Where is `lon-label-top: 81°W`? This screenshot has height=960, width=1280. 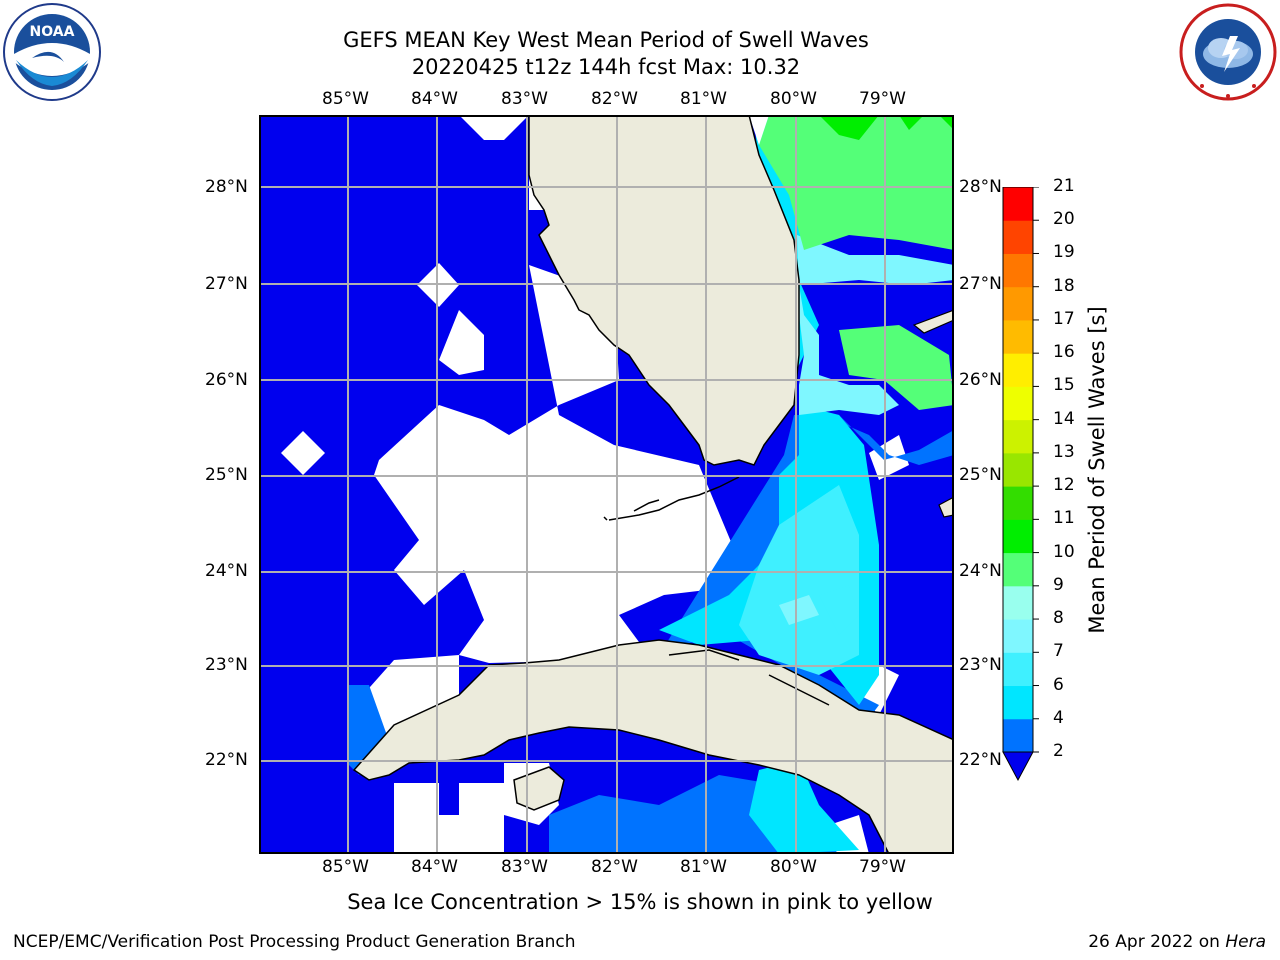
lon-label-top: 81°W is located at coordinates (703, 99).